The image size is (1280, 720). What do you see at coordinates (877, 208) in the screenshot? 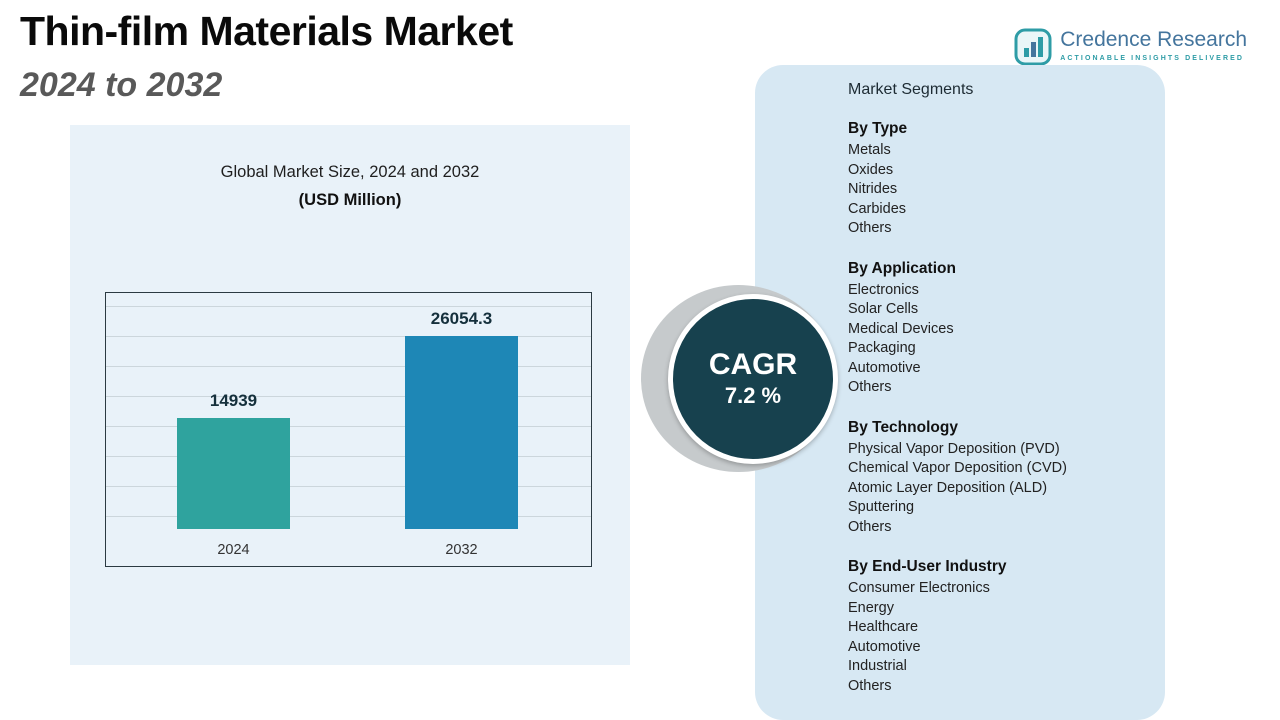
I see `segment-item: Carbides` at bounding box center [877, 208].